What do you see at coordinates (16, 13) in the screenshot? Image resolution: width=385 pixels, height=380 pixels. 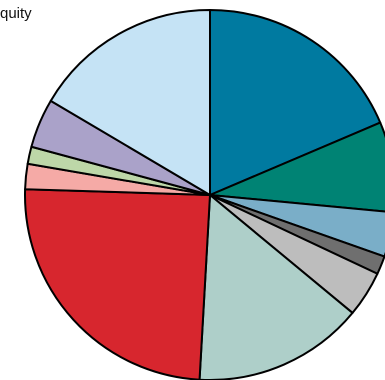 I see `chart-label: quity` at bounding box center [16, 13].